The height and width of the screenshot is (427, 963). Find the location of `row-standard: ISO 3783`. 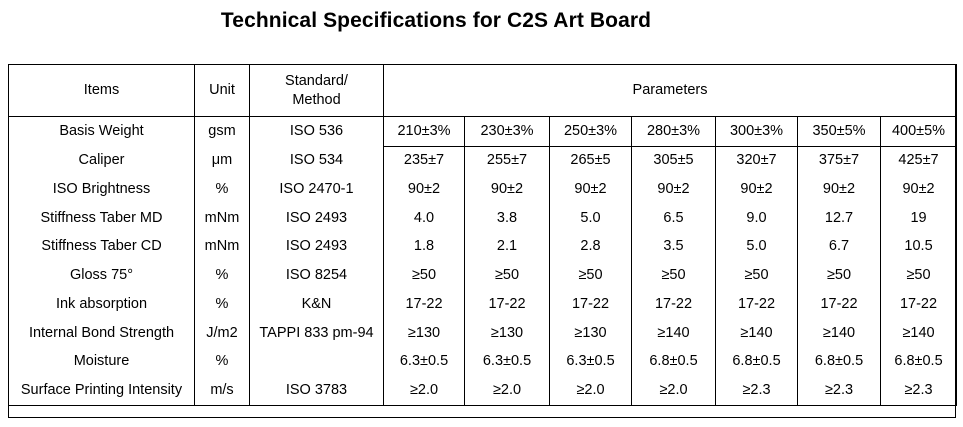

row-standard: ISO 3783 is located at coordinates (316, 391).